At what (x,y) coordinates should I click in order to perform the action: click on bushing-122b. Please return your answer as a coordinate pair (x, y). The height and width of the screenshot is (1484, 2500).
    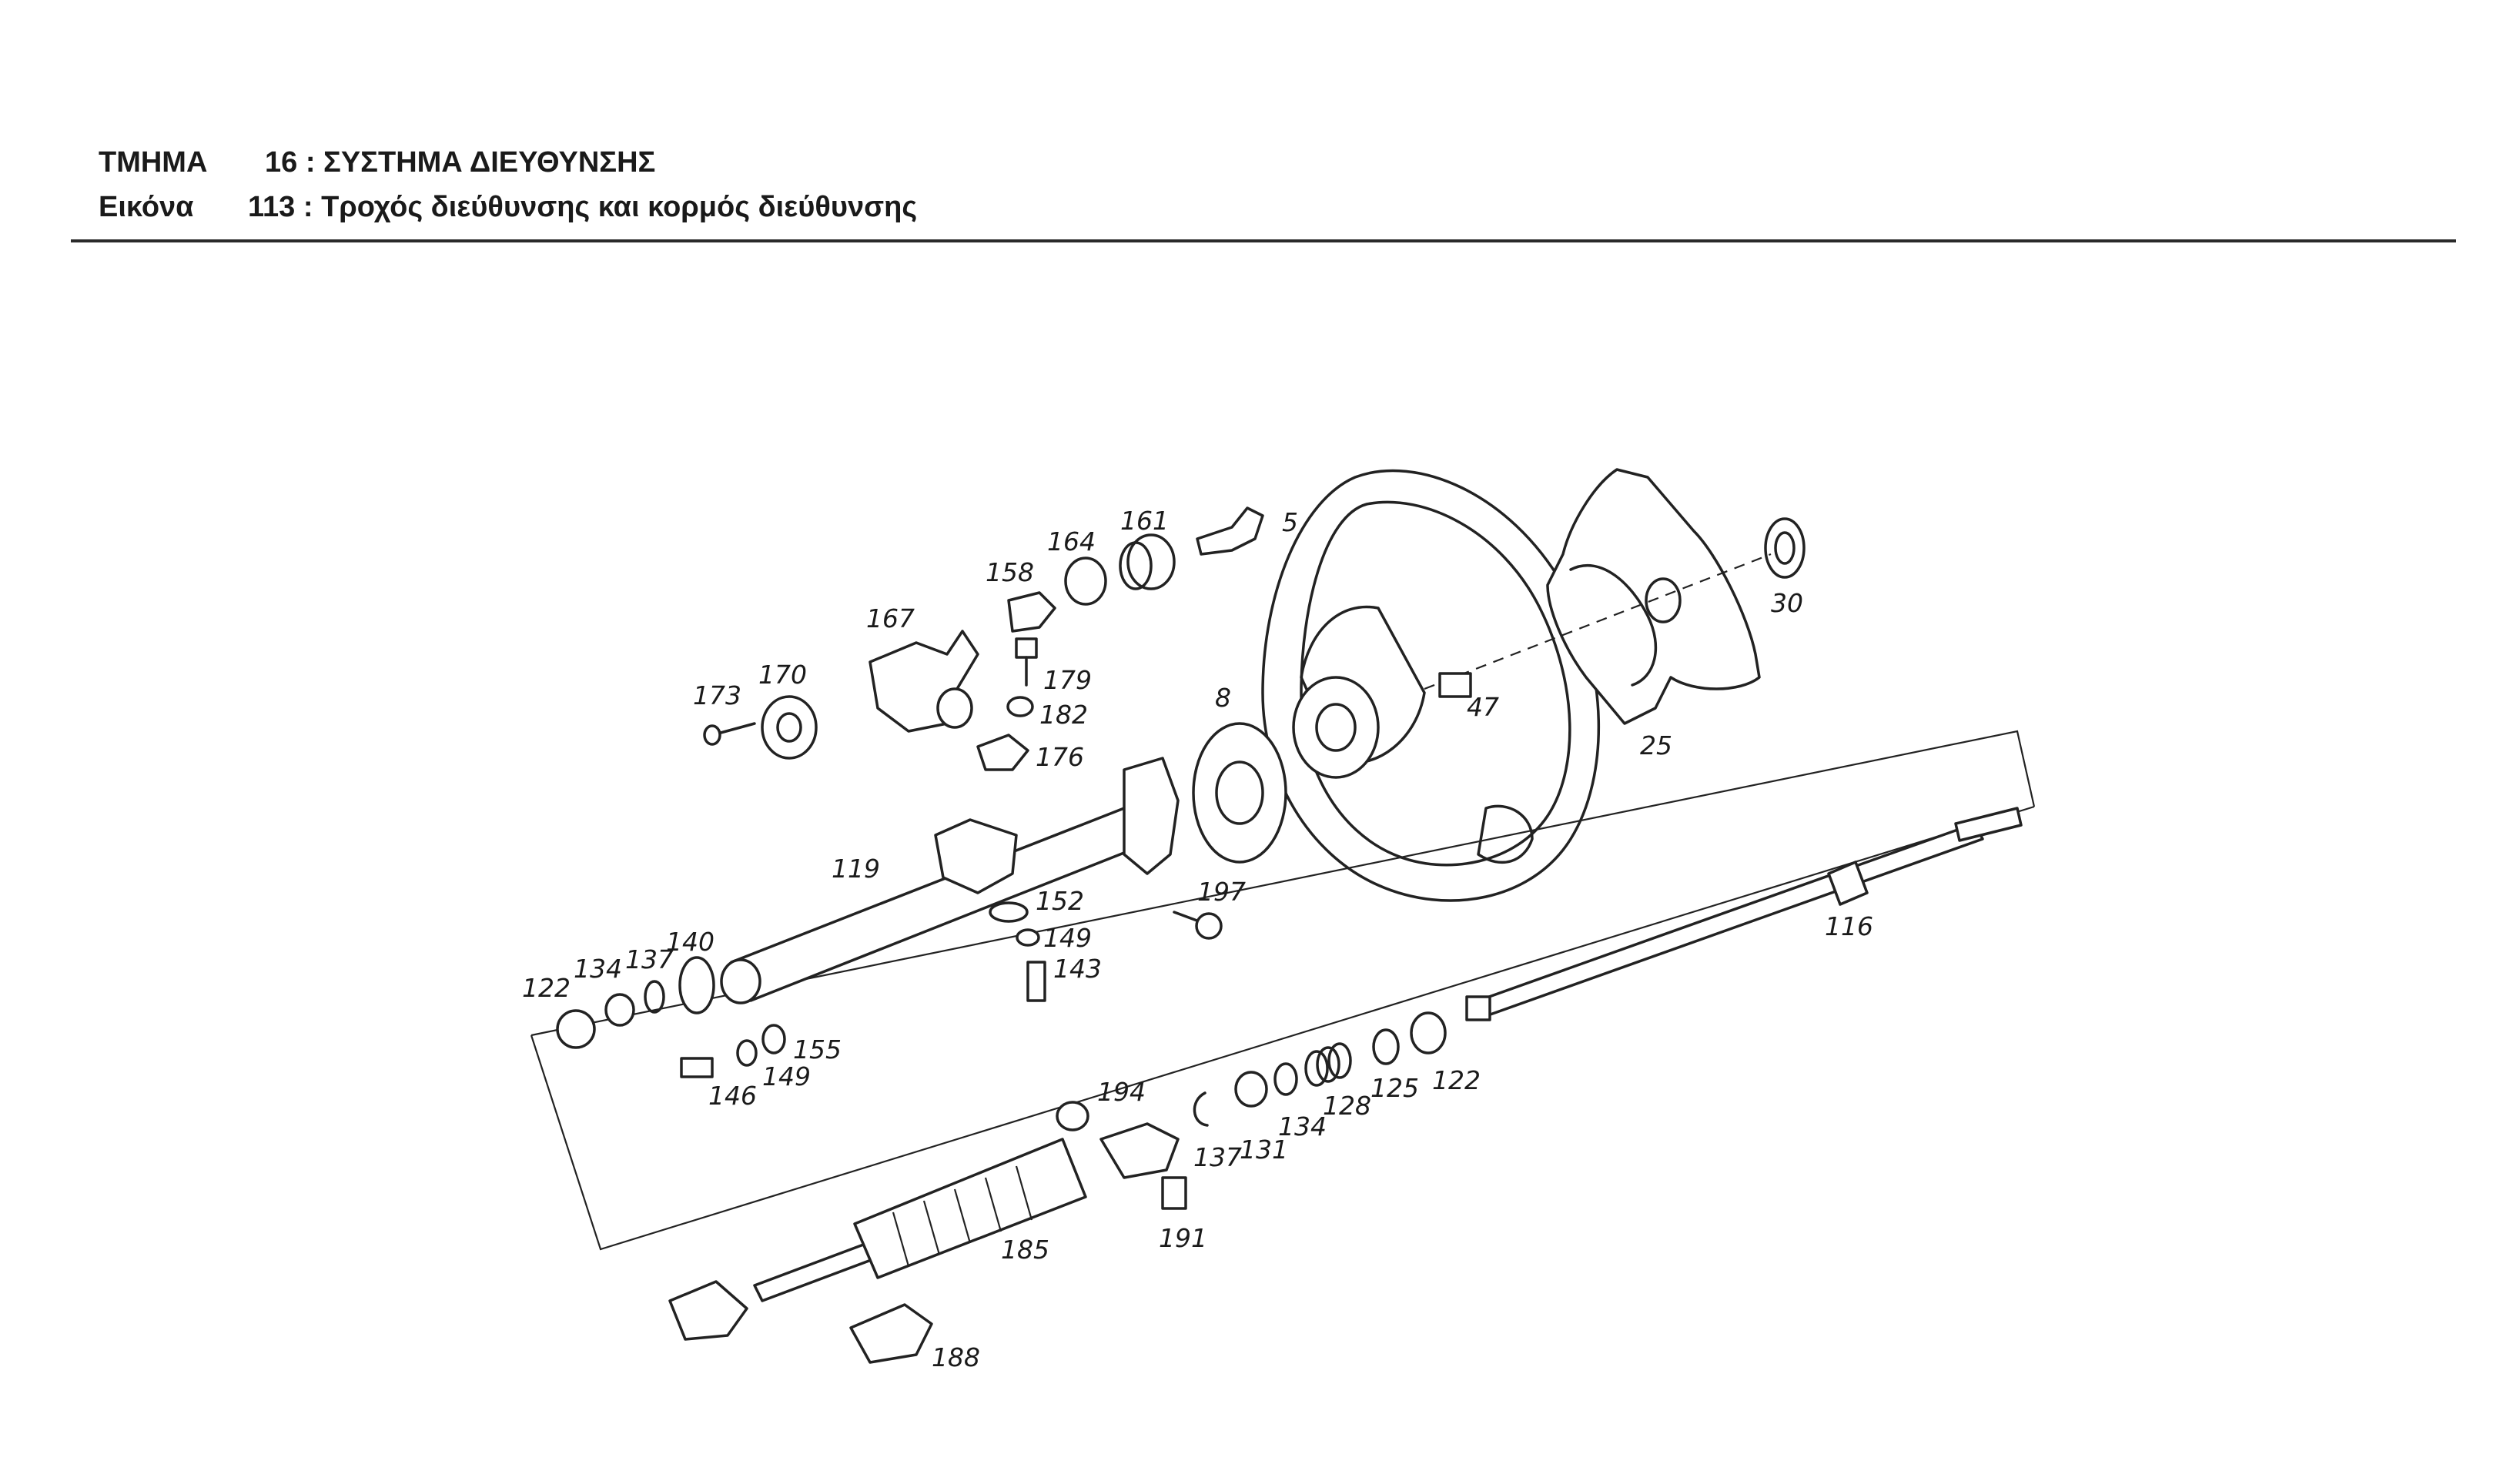
    Looking at the image, I should click on (1428, 1033).